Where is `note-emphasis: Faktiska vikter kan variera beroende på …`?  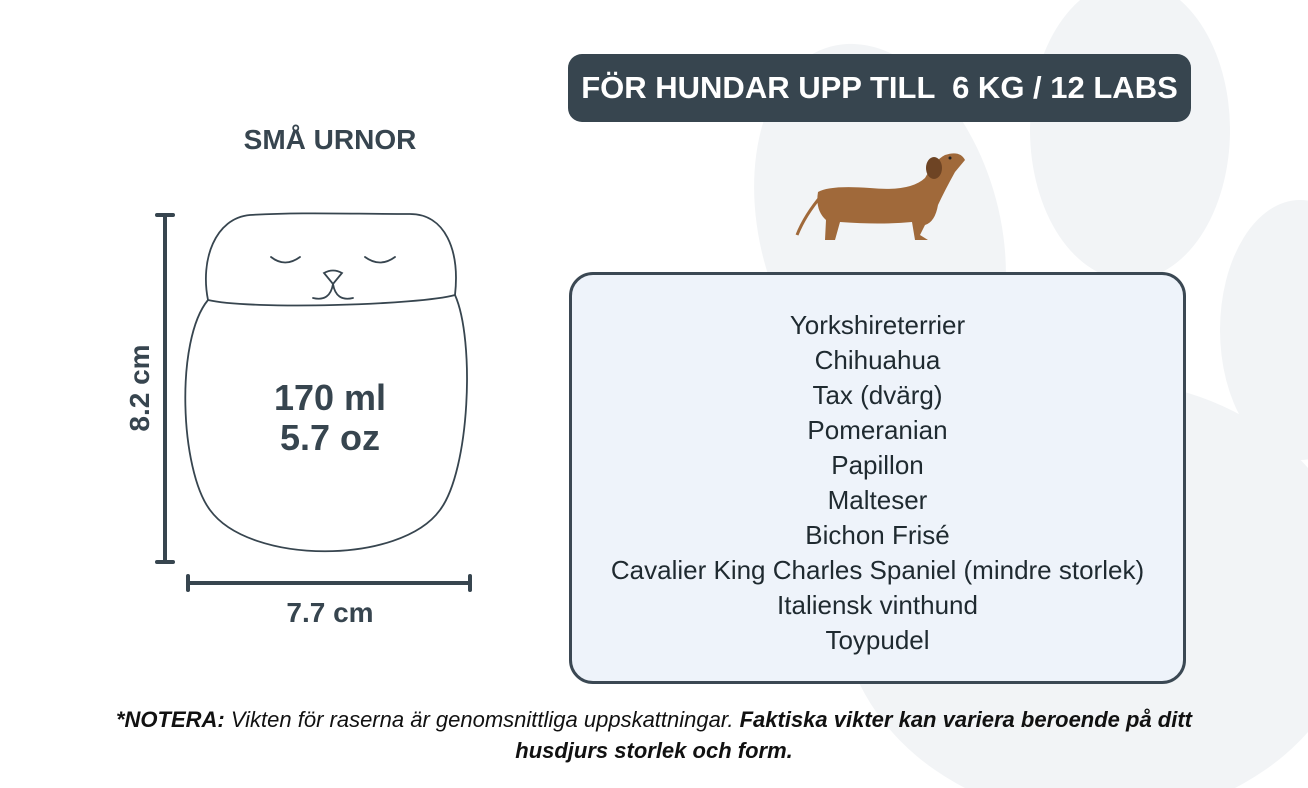
note-emphasis: Faktiska vikter kan variera beroende på … is located at coordinates (854, 735).